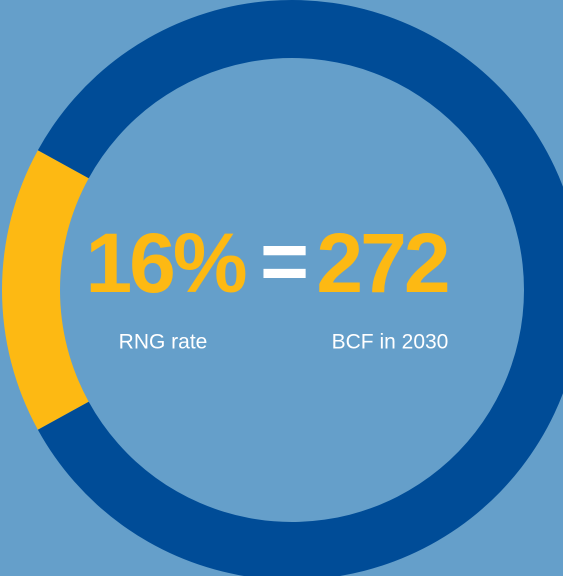 The height and width of the screenshot is (576, 563). What do you see at coordinates (165, 263) in the screenshot?
I see `value-label: 16%` at bounding box center [165, 263].